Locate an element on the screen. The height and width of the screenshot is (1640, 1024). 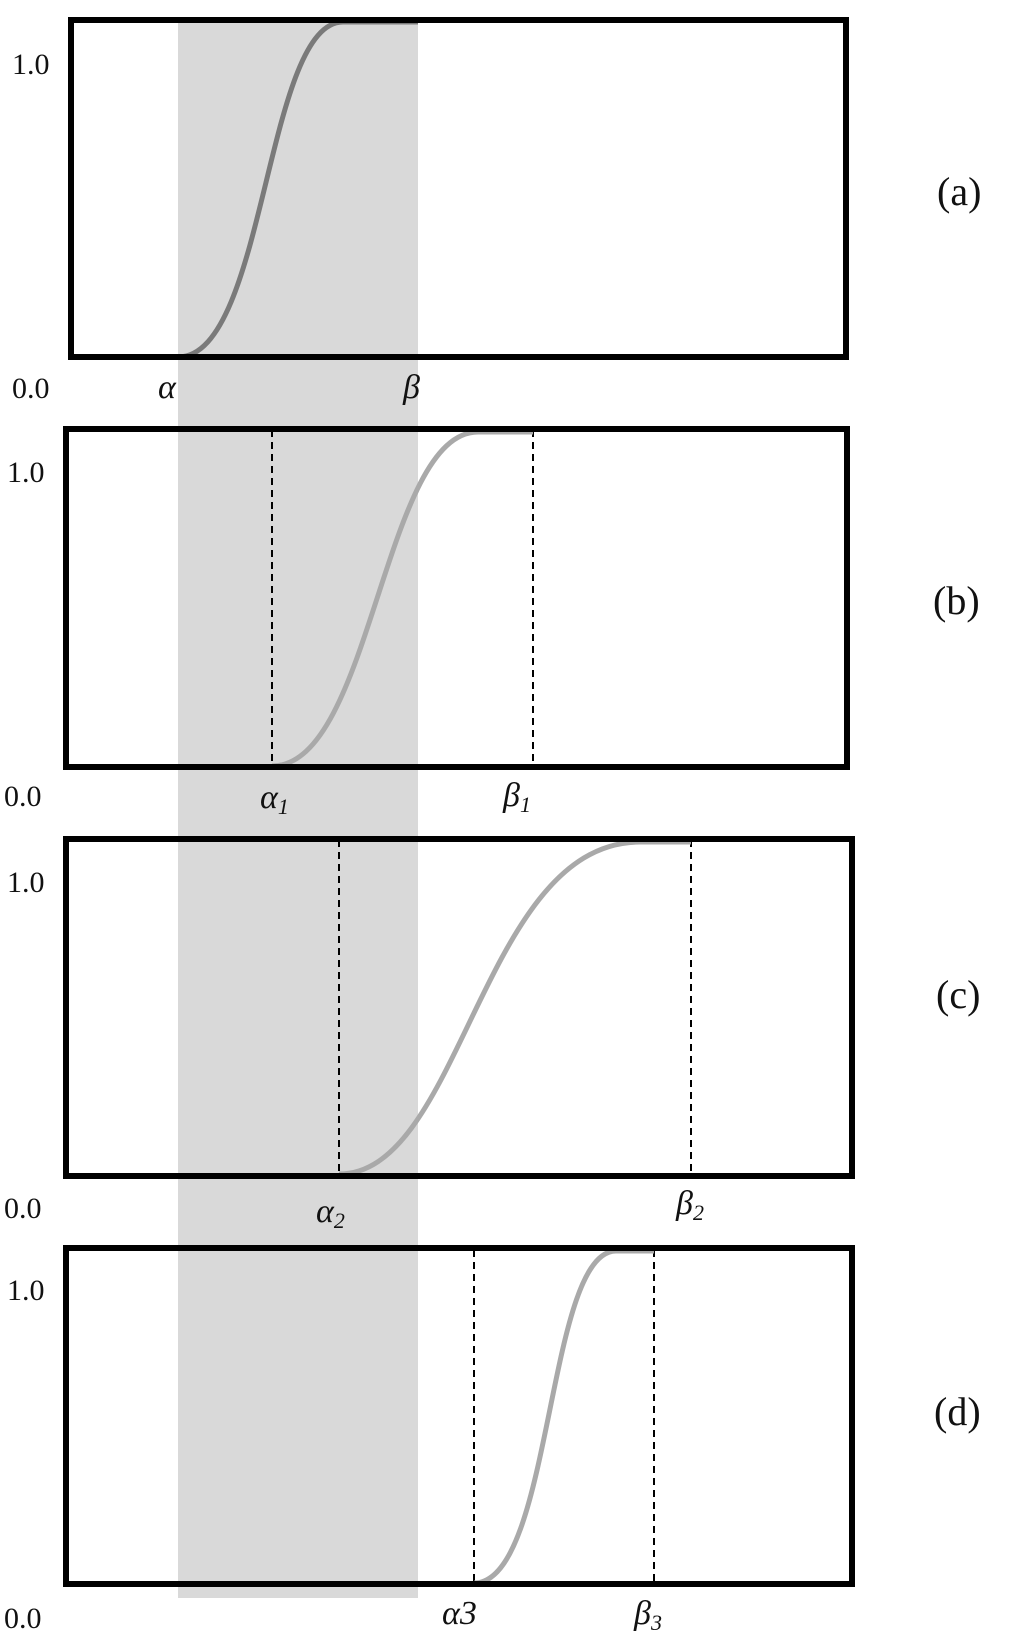
y-tick-top-b: 1.0 is located at coordinates (26, 472).